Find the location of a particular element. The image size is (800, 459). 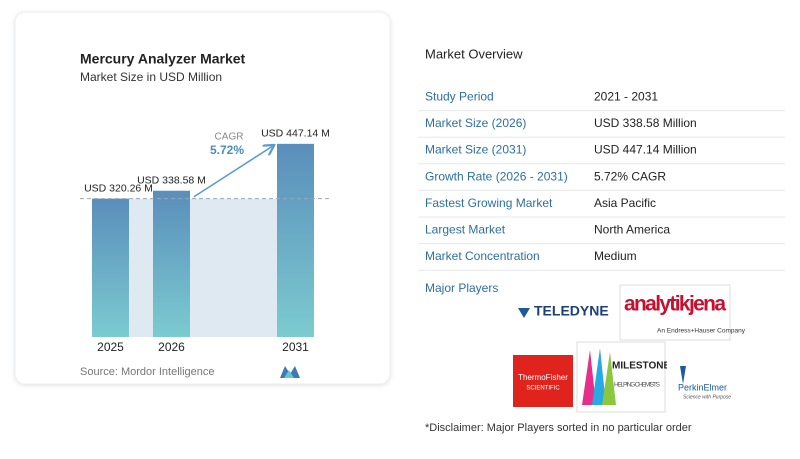

source: Source: Mordor Intelligence is located at coordinates (147, 372).